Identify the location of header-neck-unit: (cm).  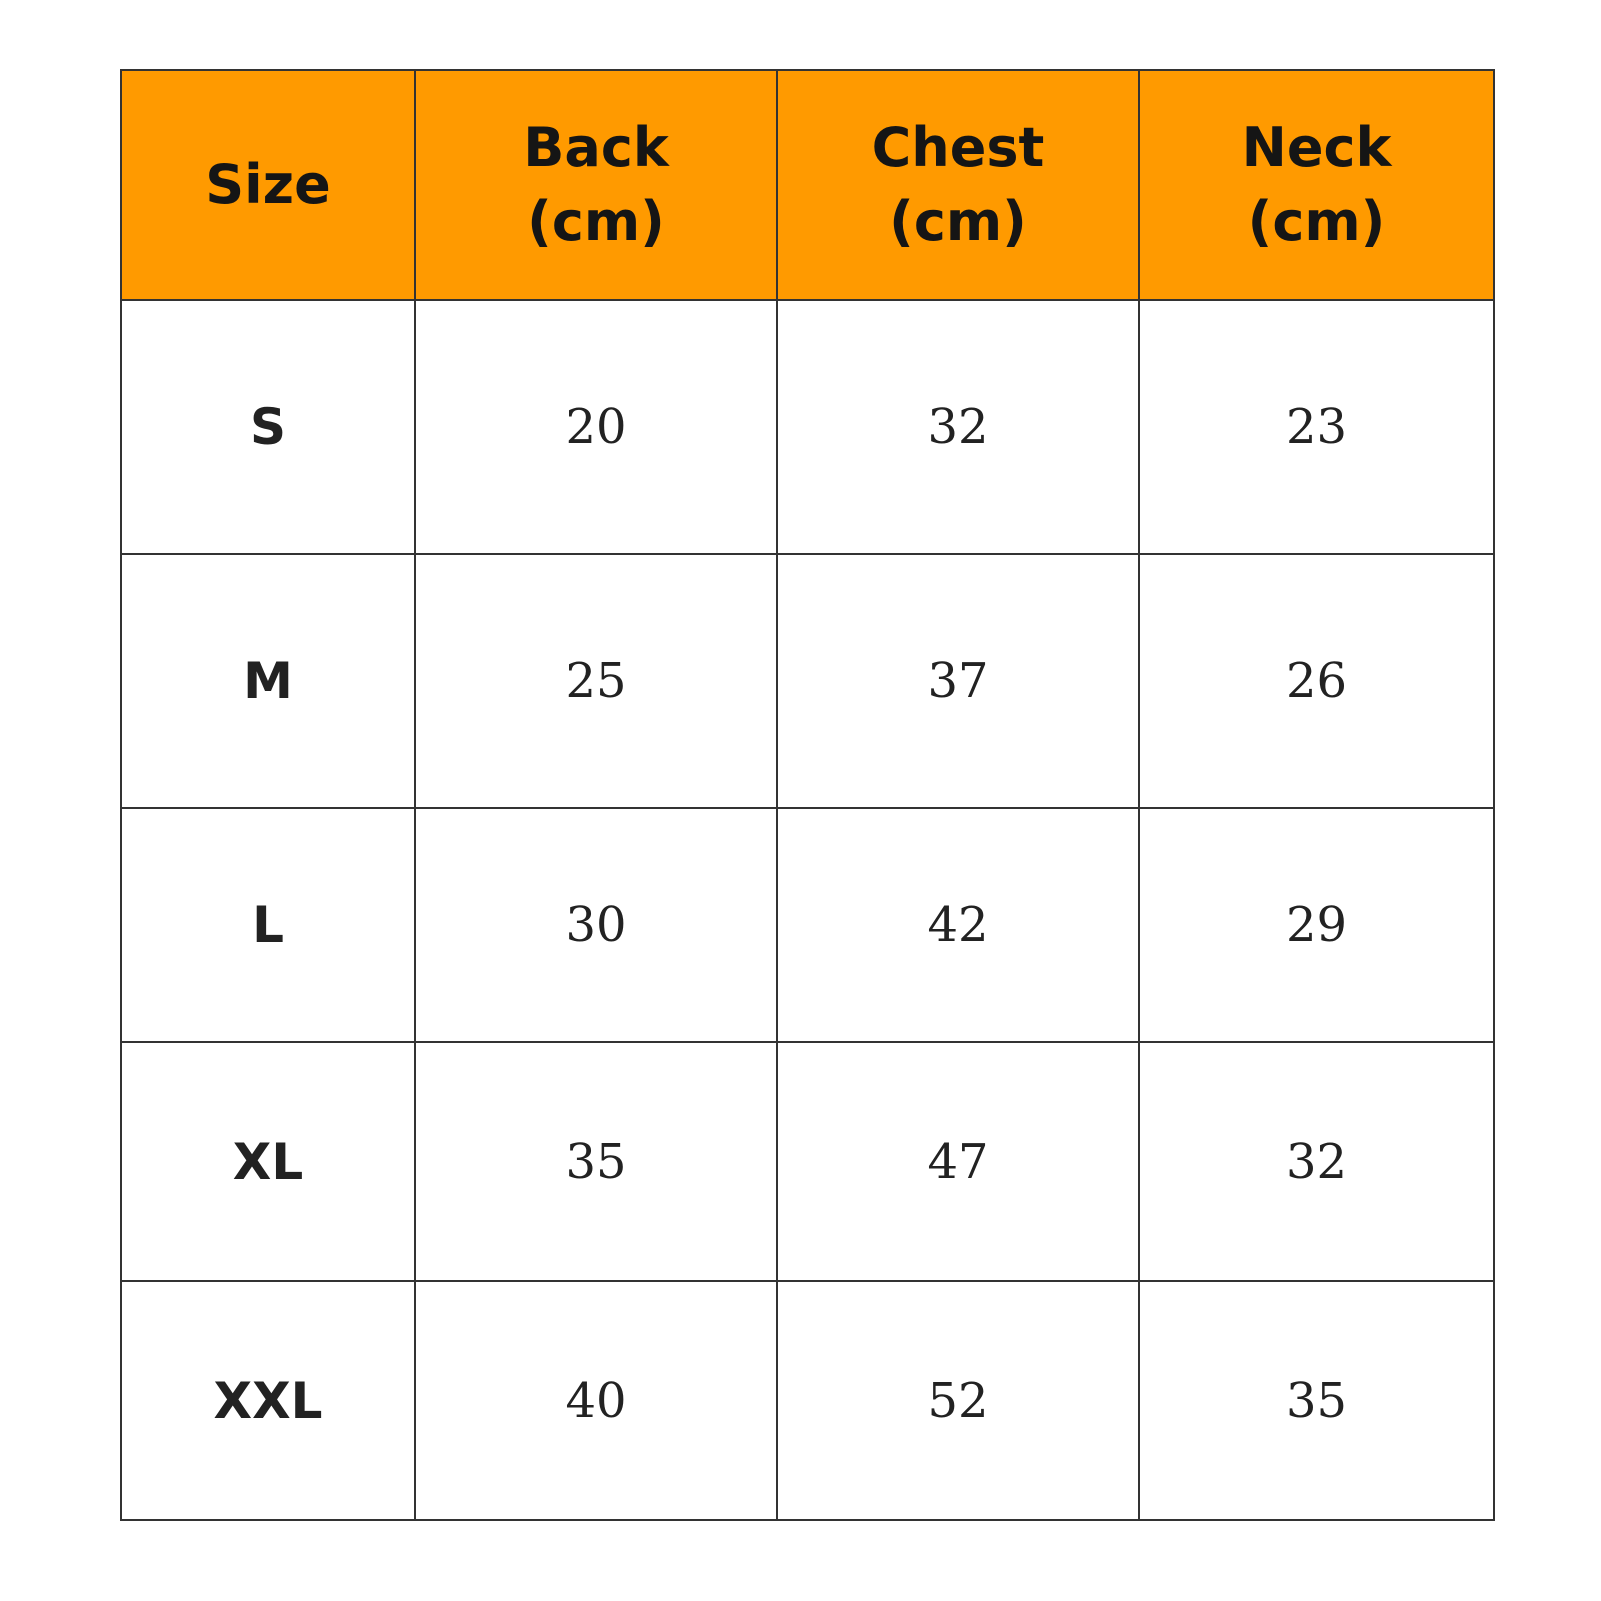
(1316, 221).